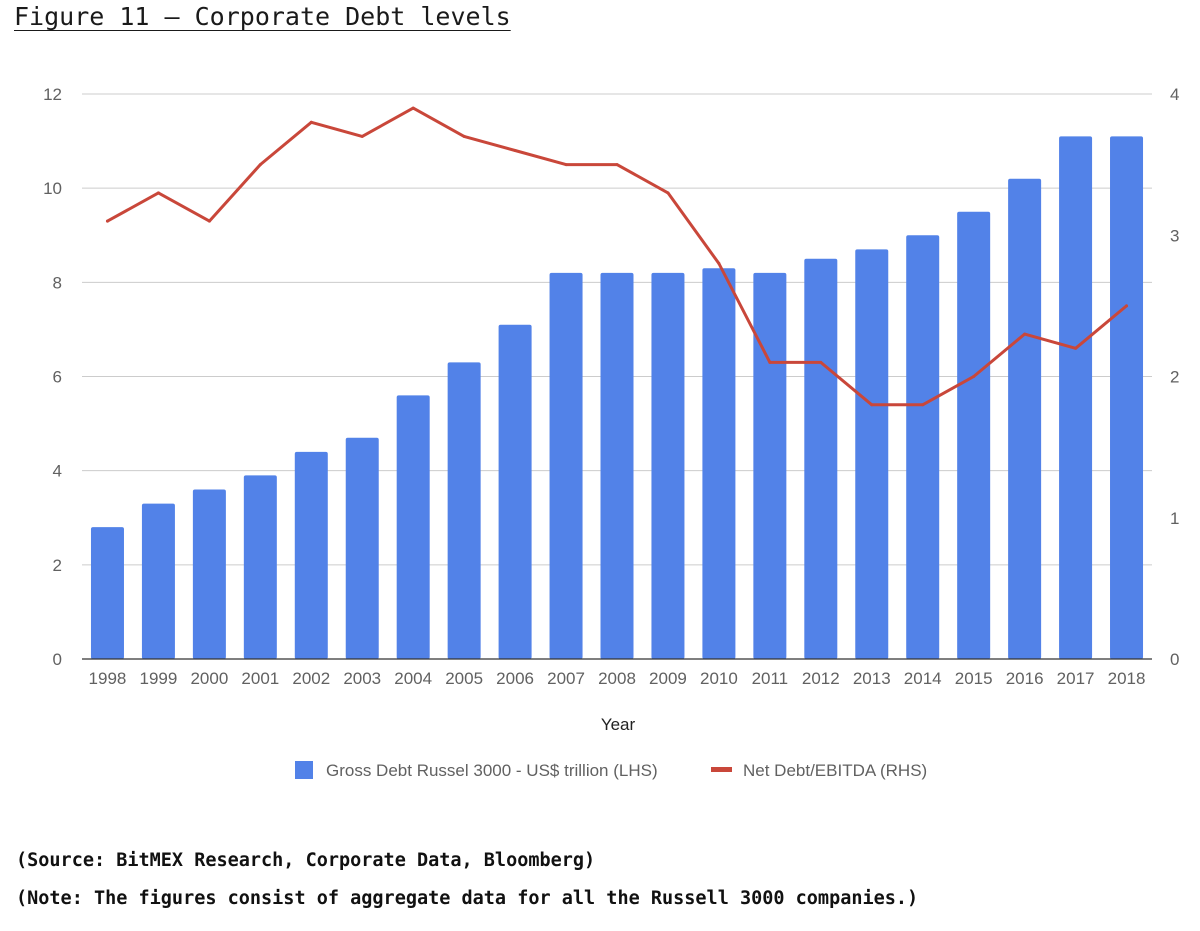 The image size is (1200, 931). I want to click on x-tick-label: 2012, so click(821, 678).